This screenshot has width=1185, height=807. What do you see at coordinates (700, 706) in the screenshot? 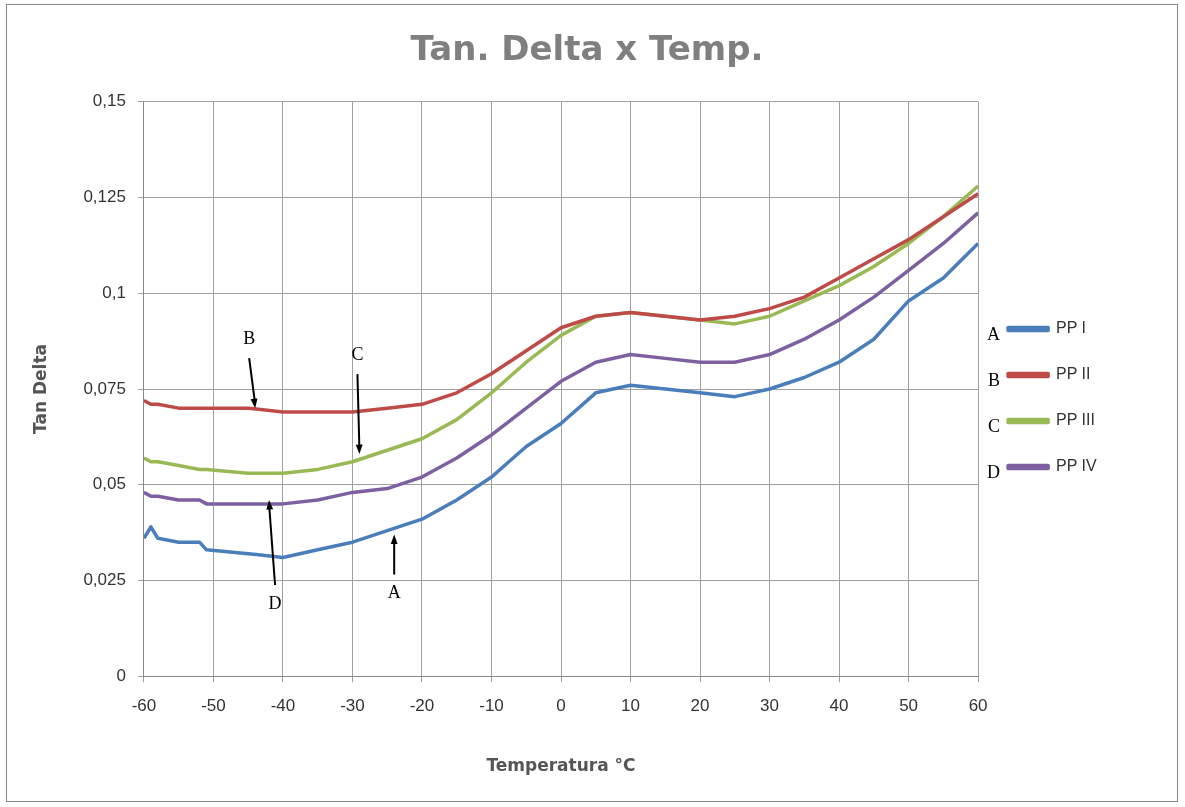
I see `x-tick-label: 20` at bounding box center [700, 706].